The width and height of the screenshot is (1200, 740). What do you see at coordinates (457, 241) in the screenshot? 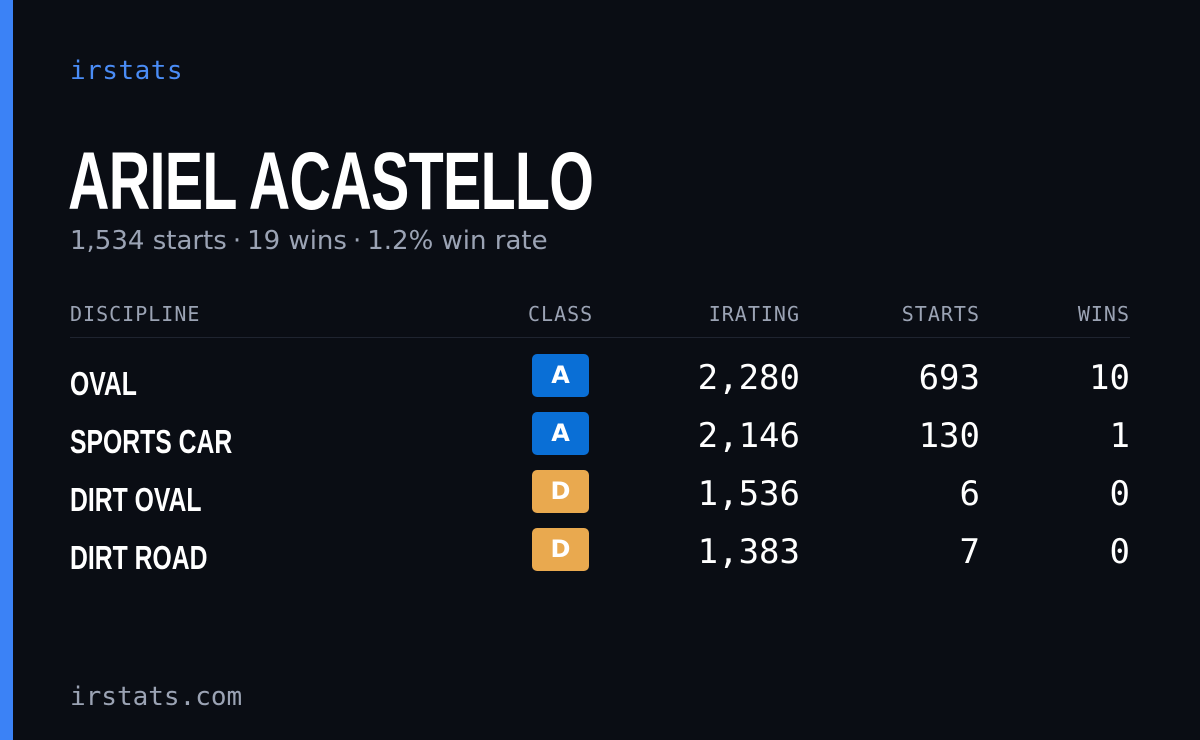
I see `summary-win-rate: 1.2% win rate` at bounding box center [457, 241].